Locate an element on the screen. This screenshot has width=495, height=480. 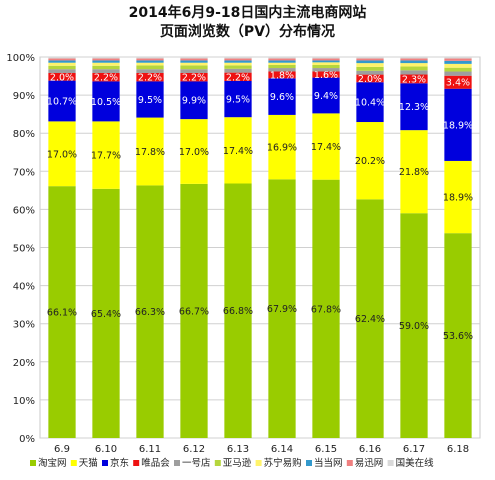
legend-label: 苏宁易购 is located at coordinates (283, 463).